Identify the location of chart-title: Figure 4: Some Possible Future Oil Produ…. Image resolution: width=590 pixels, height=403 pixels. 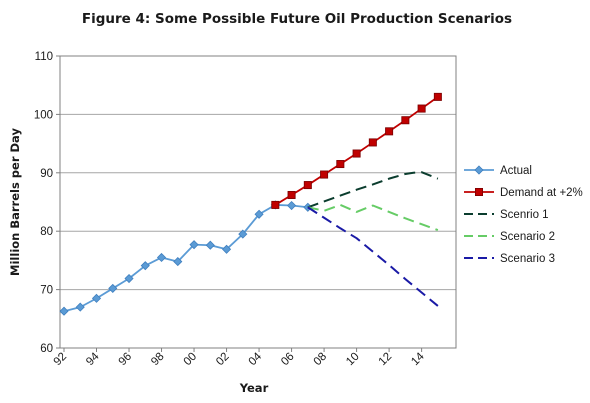
(297, 19).